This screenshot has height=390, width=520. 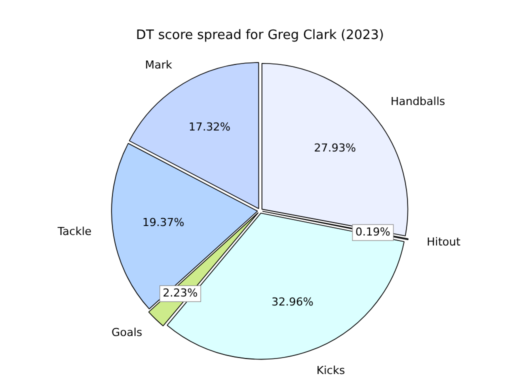 What do you see at coordinates (163, 222) in the screenshot?
I see `data-label: 19.37%` at bounding box center [163, 222].